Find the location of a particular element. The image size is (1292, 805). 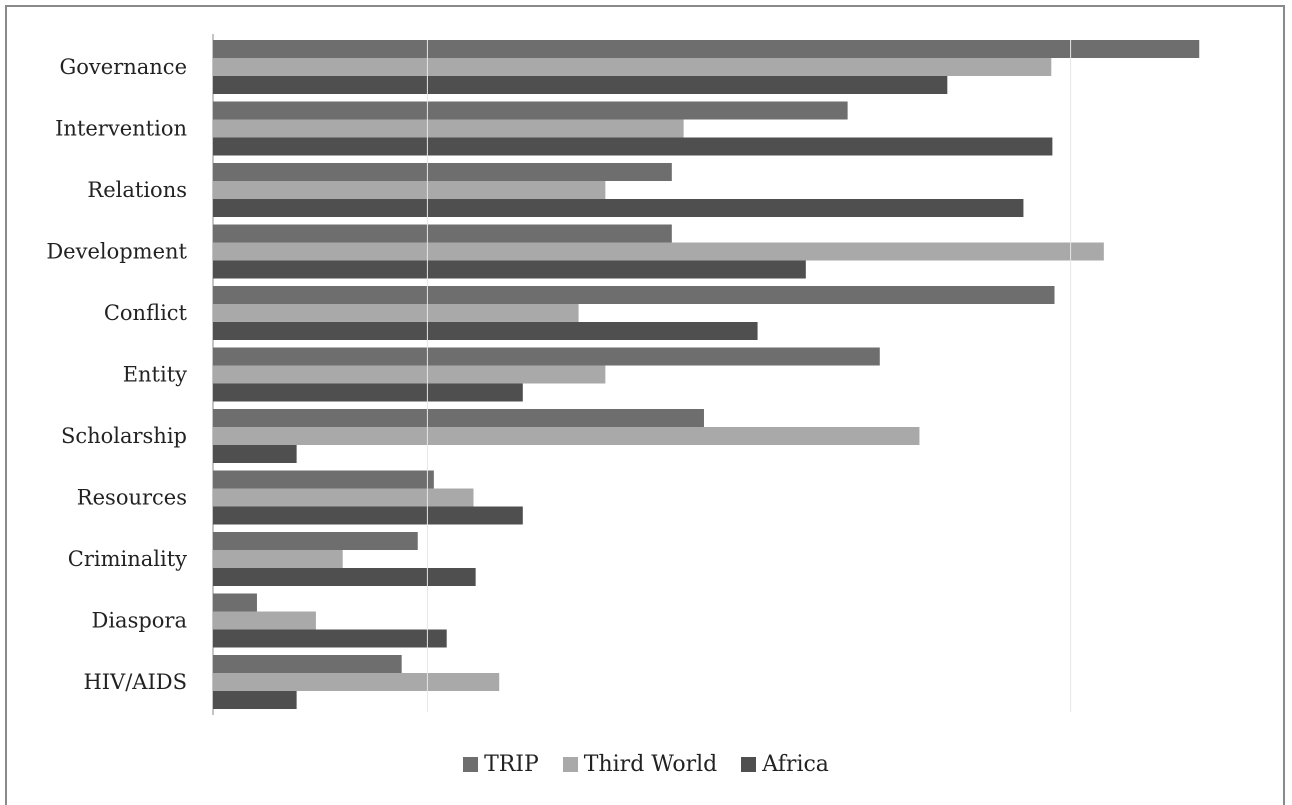

category-label: Resources is located at coordinates (132, 498).